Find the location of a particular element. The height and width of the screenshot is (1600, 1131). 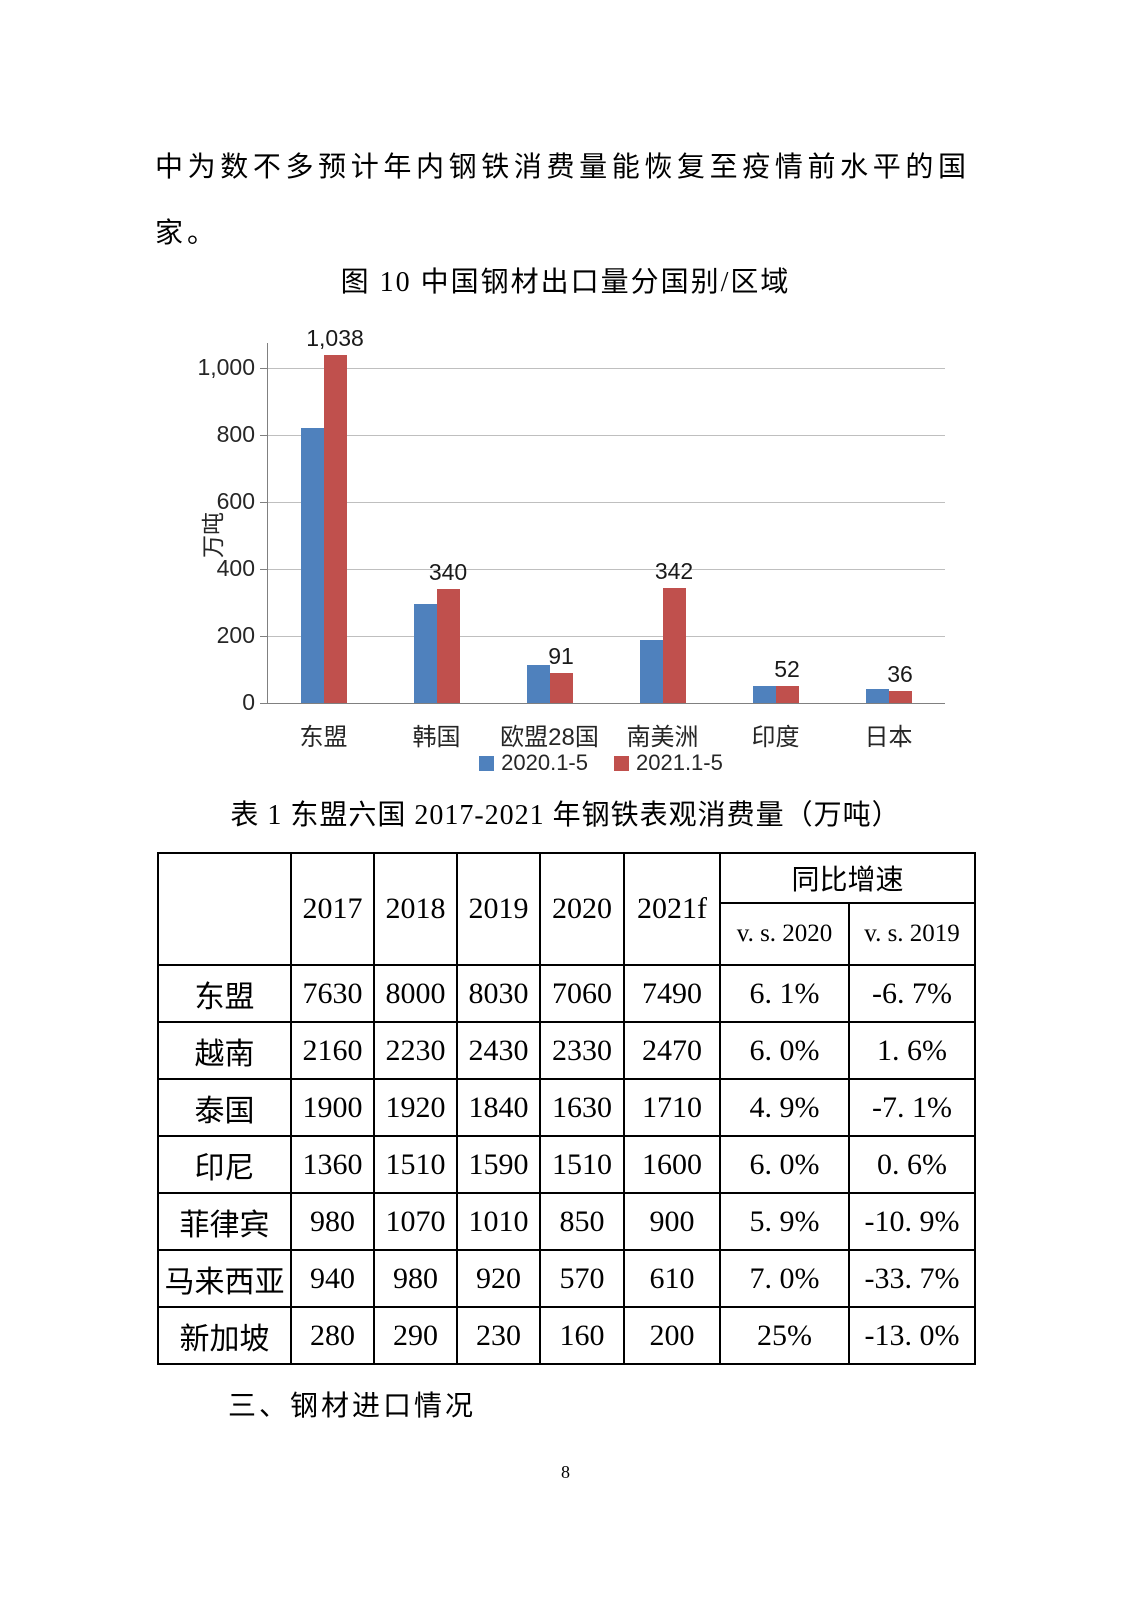

table-cell: 1600 is located at coordinates (672, 1164).